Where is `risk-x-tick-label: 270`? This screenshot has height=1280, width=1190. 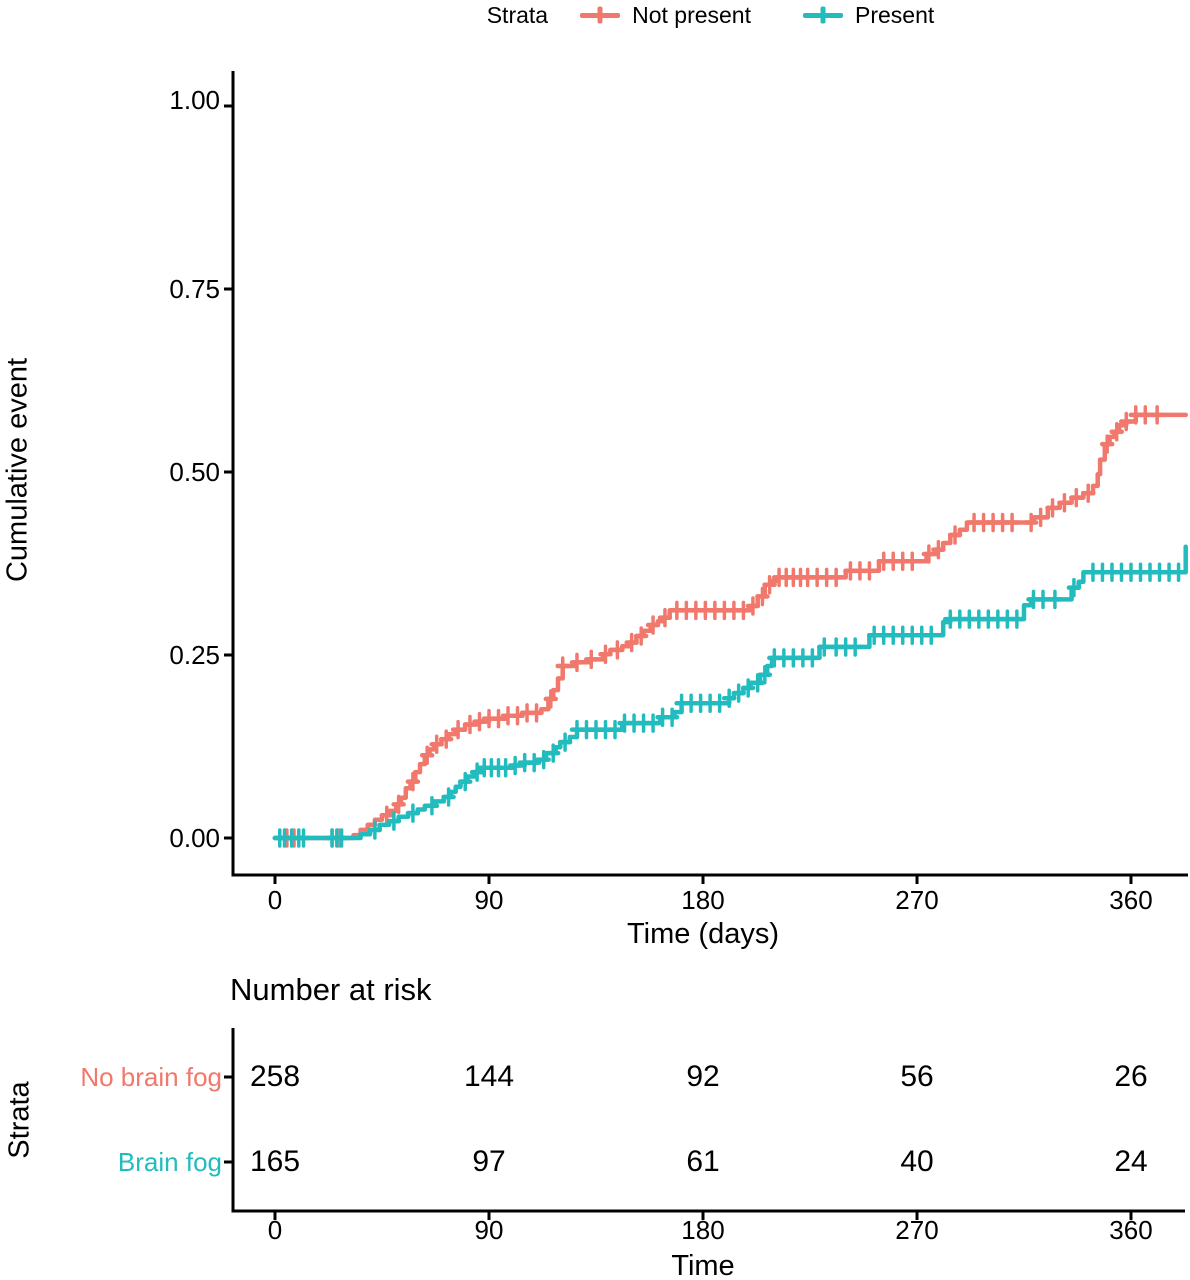 risk-x-tick-label: 270 is located at coordinates (917, 1230).